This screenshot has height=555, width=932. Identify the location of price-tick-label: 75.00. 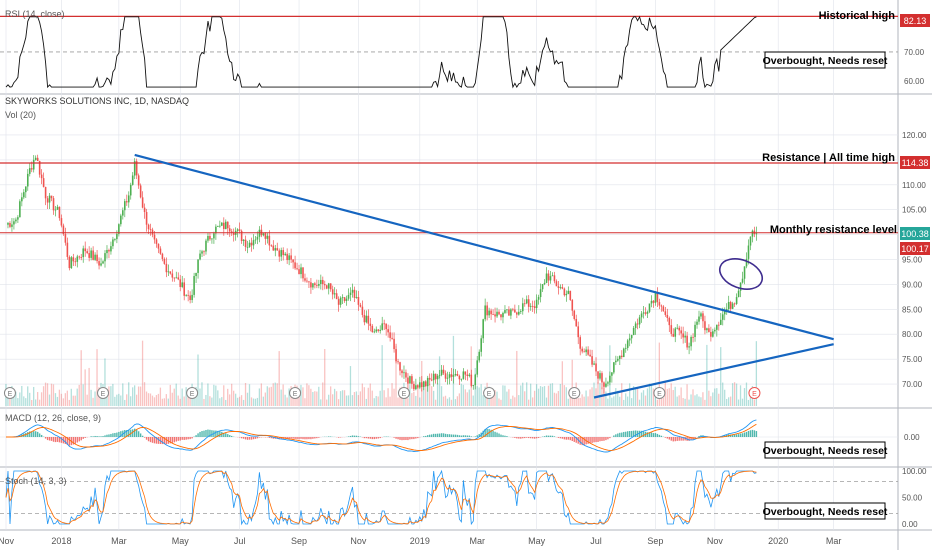
(912, 359).